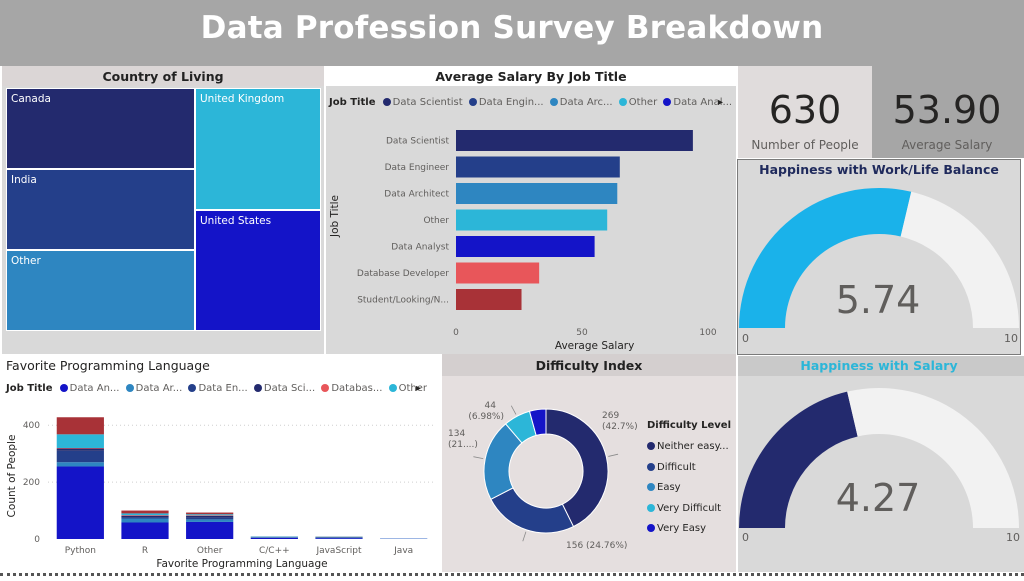  I want to click on language-bar-r-other, so click(145, 514).